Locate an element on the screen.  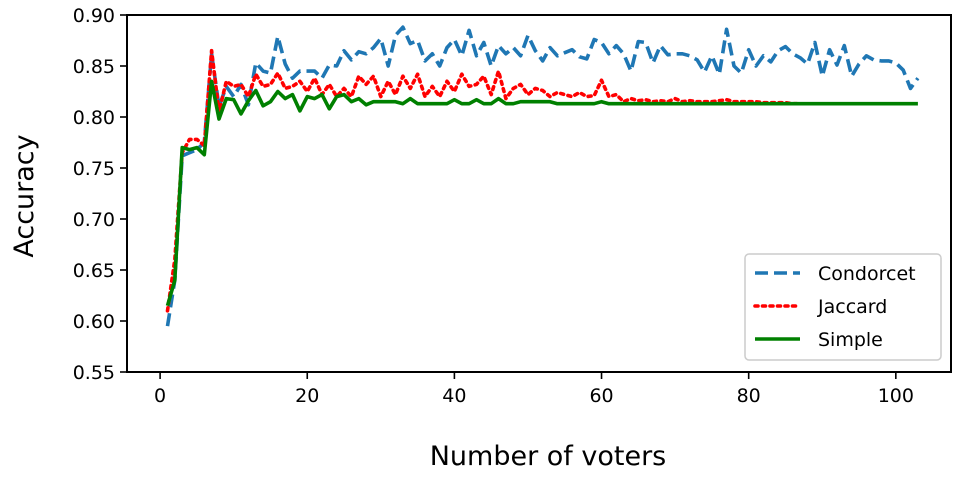
y-tick-label: 0.60 is located at coordinates (94, 322).